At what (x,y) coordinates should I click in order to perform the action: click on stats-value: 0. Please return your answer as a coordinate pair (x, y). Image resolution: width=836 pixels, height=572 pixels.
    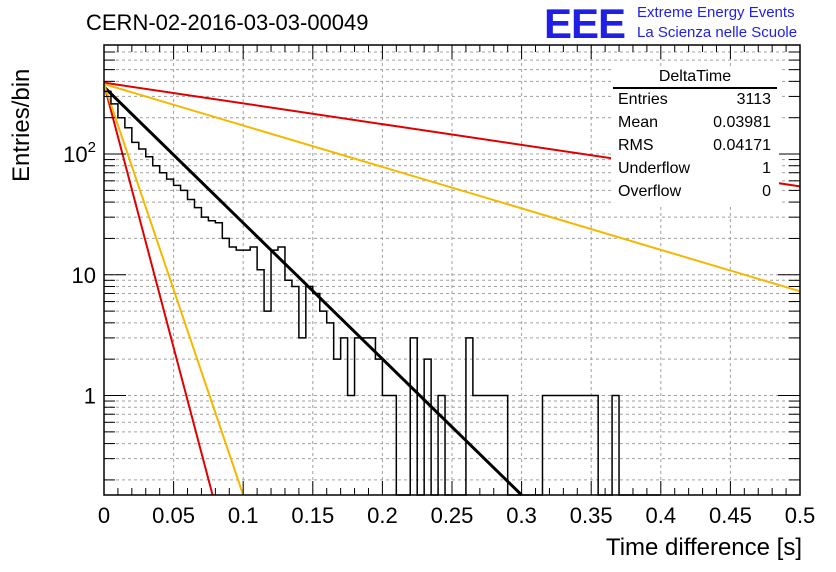
    Looking at the image, I should click on (766, 191).